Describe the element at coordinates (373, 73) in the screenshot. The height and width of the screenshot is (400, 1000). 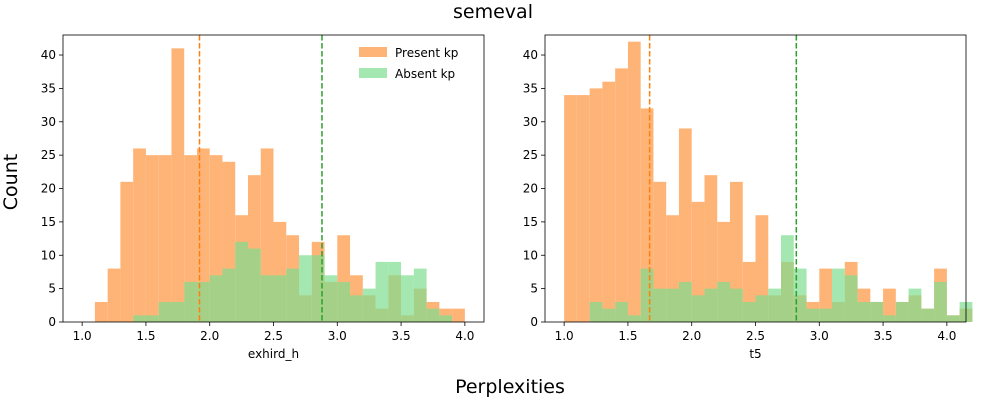
I see `legend-swatch-absent` at that location.